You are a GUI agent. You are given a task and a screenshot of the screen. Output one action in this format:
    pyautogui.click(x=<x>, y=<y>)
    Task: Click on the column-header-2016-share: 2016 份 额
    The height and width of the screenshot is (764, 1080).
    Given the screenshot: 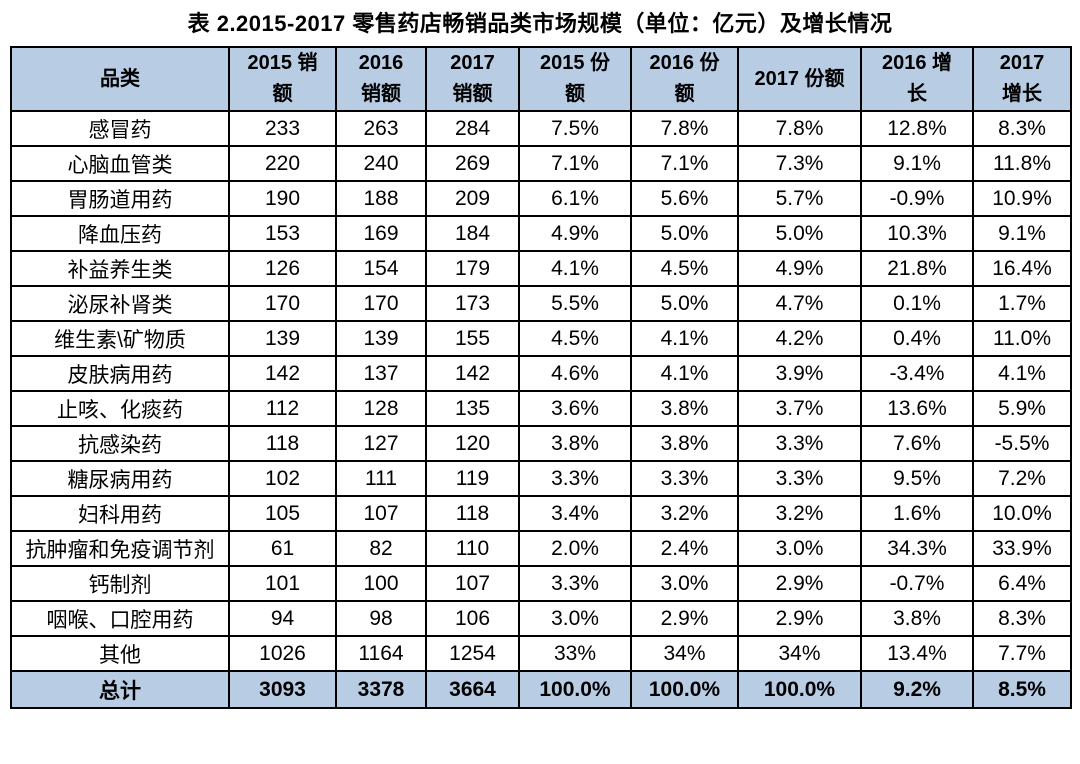 What is the action you would take?
    pyautogui.click(x=684, y=79)
    